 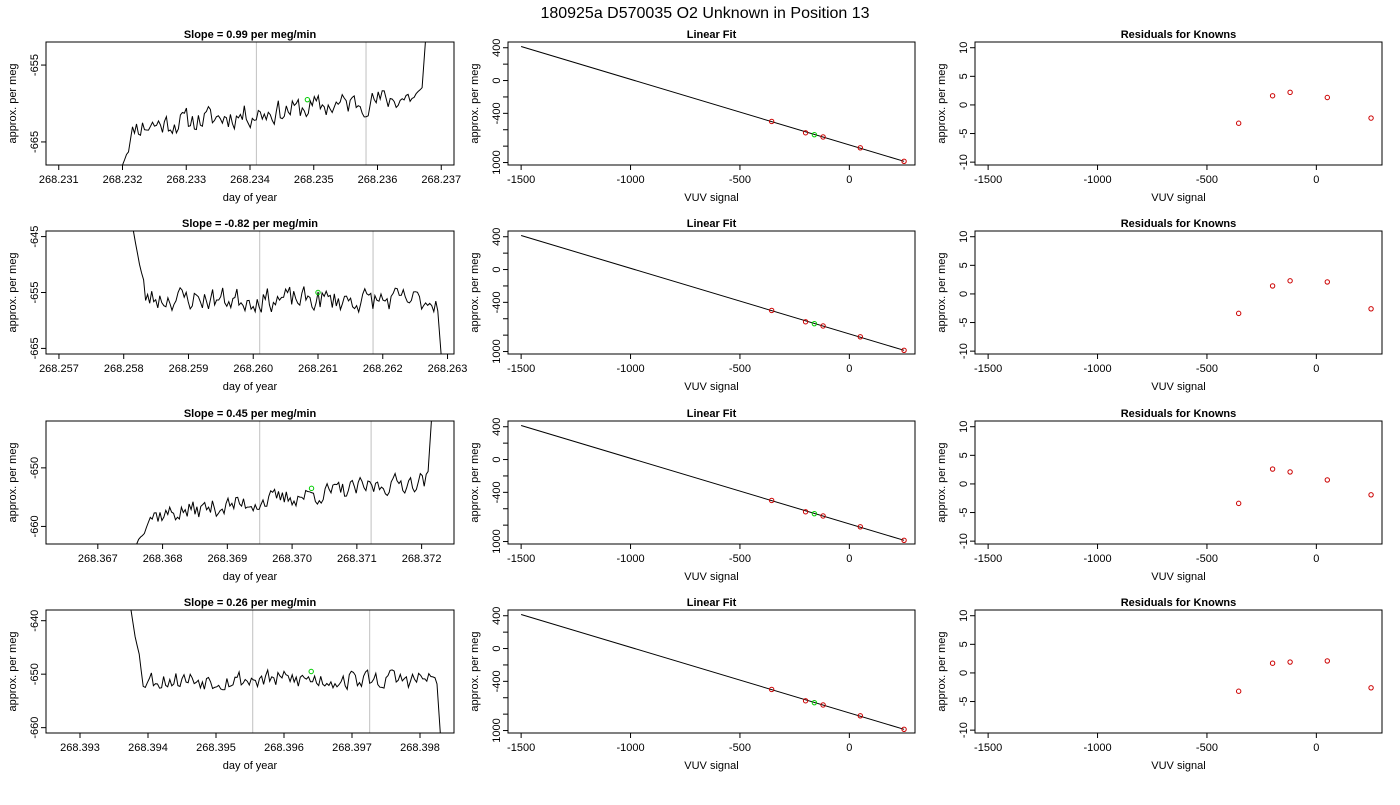 What do you see at coordinates (163, 559) in the screenshot?
I see `x-tick-label: 268.368` at bounding box center [163, 559].